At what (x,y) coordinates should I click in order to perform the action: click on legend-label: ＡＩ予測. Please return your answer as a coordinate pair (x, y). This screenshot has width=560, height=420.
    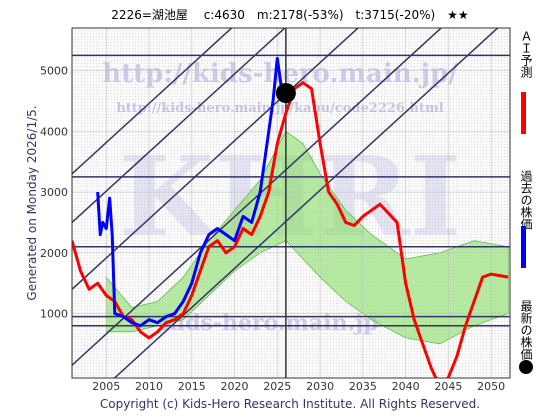
    Looking at the image, I should click on (526, 54).